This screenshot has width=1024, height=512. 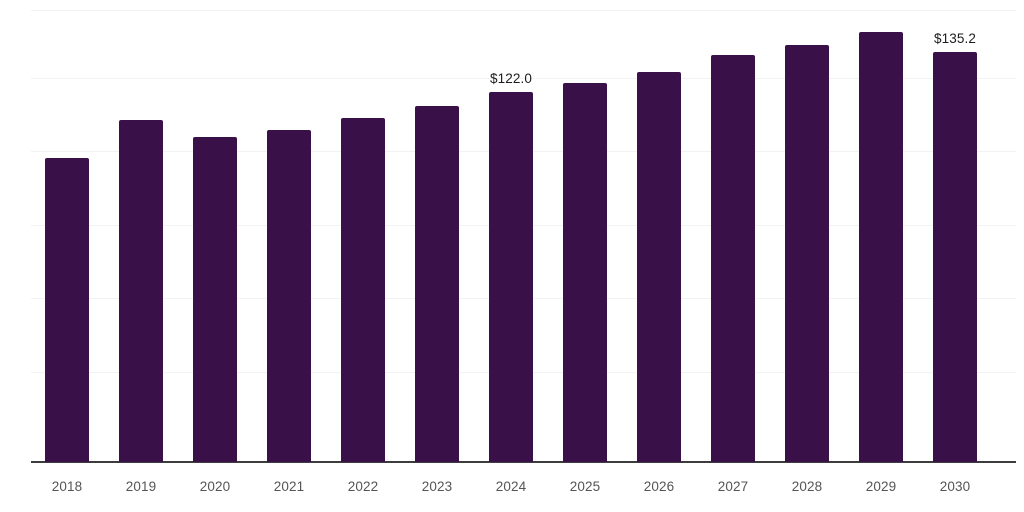 What do you see at coordinates (215, 299) in the screenshot?
I see `bar-rect-2020` at bounding box center [215, 299].